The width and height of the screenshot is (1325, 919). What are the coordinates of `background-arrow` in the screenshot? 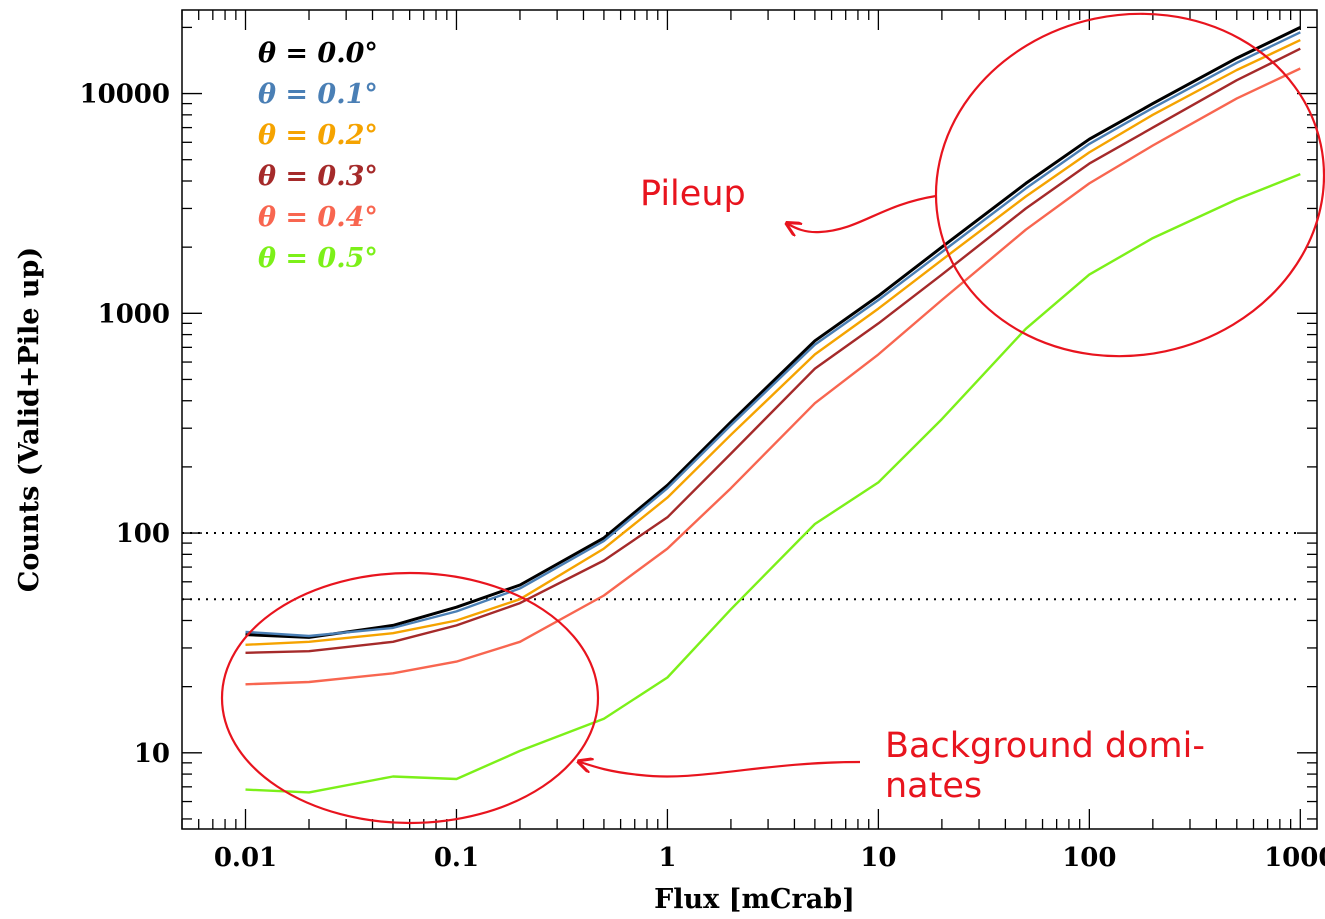 It's located at (720, 770).